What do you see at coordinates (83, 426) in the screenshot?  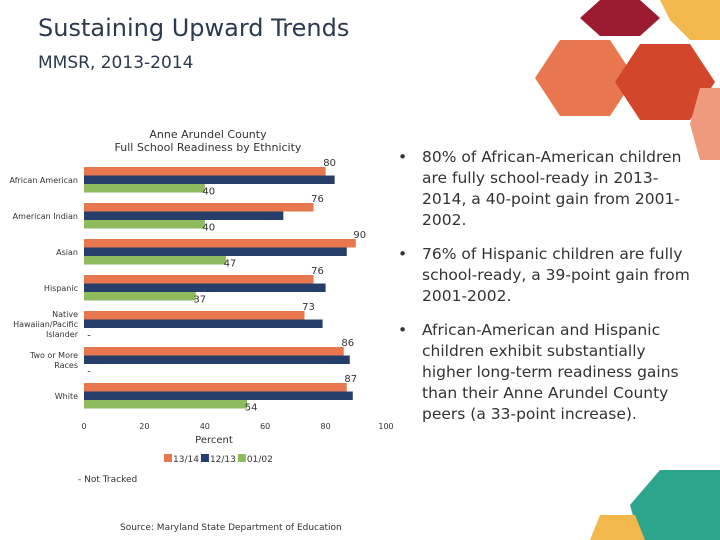 I see `x-tick-label: 0` at bounding box center [83, 426].